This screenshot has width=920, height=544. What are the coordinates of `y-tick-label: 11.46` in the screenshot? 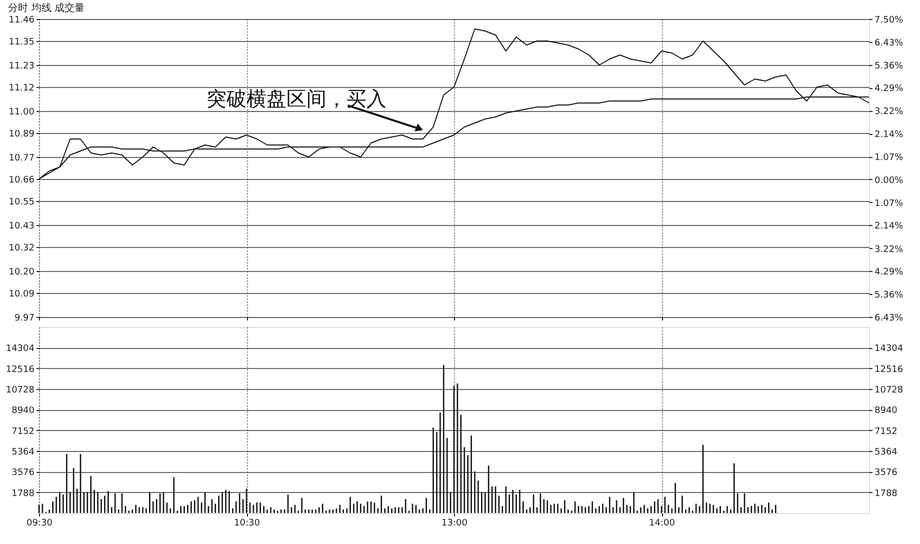 It's located at (21, 21).